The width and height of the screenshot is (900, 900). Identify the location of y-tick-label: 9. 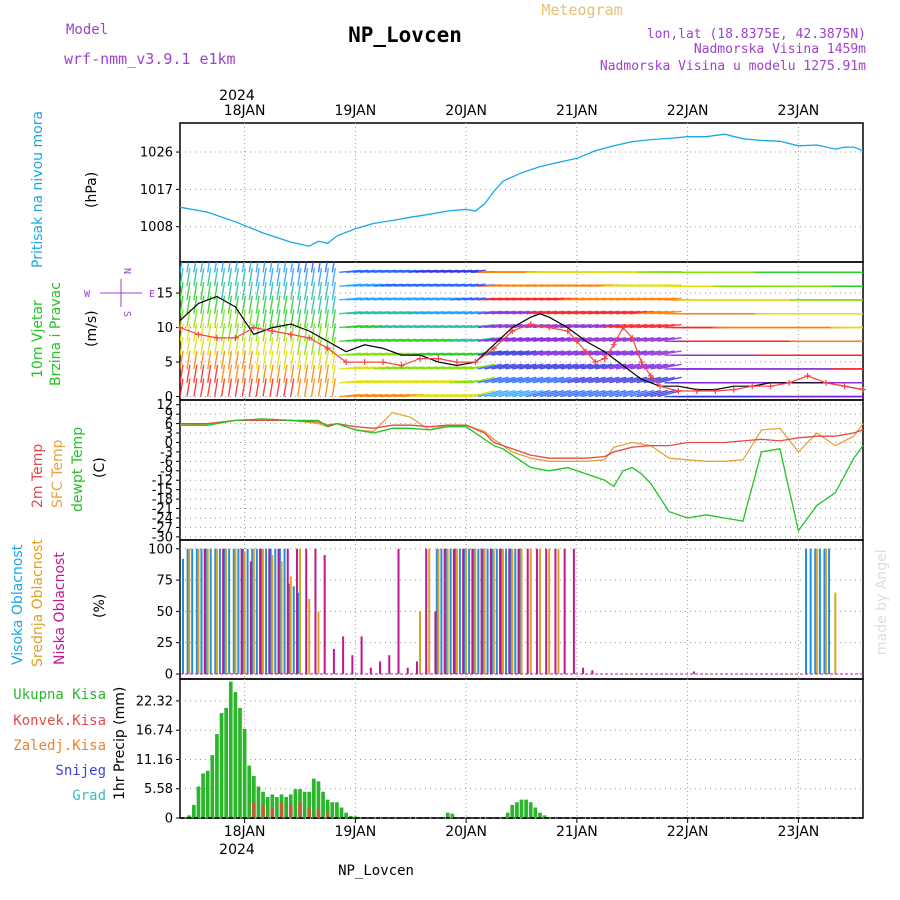
(169, 415).